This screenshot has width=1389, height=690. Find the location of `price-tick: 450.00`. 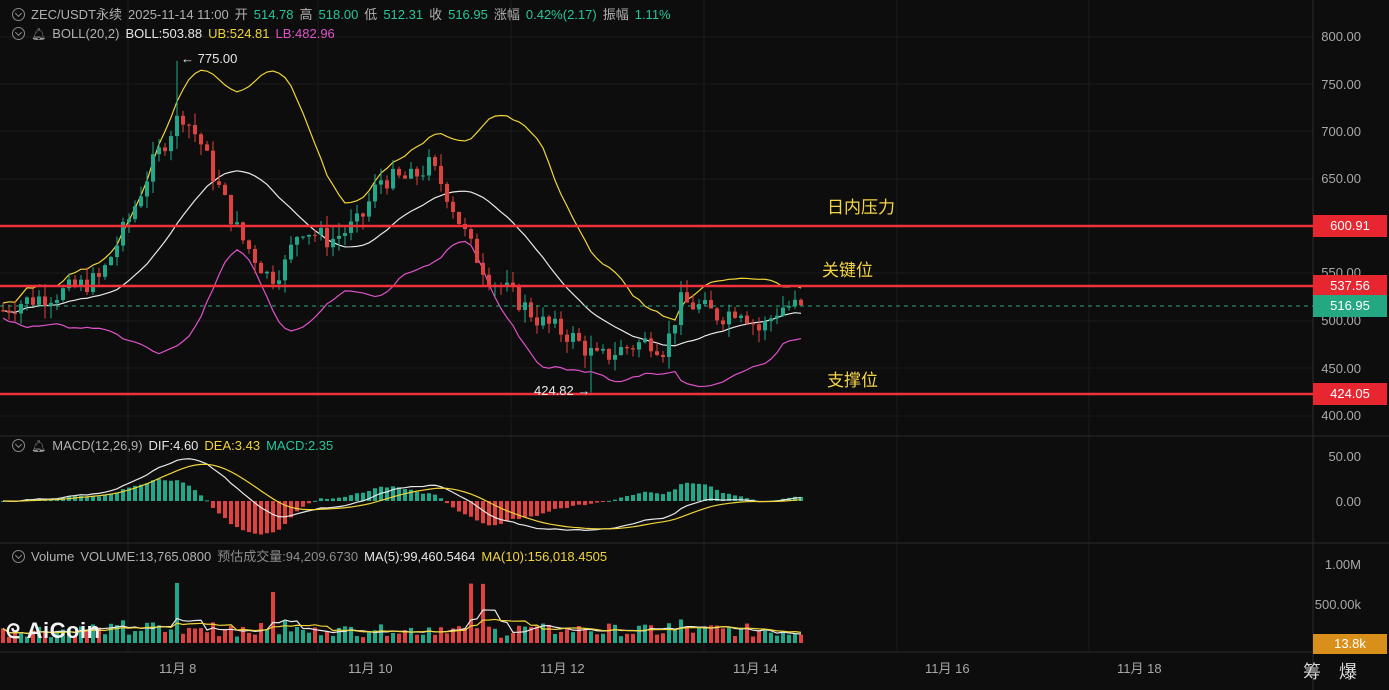

price-tick: 450.00 is located at coordinates (1341, 368).